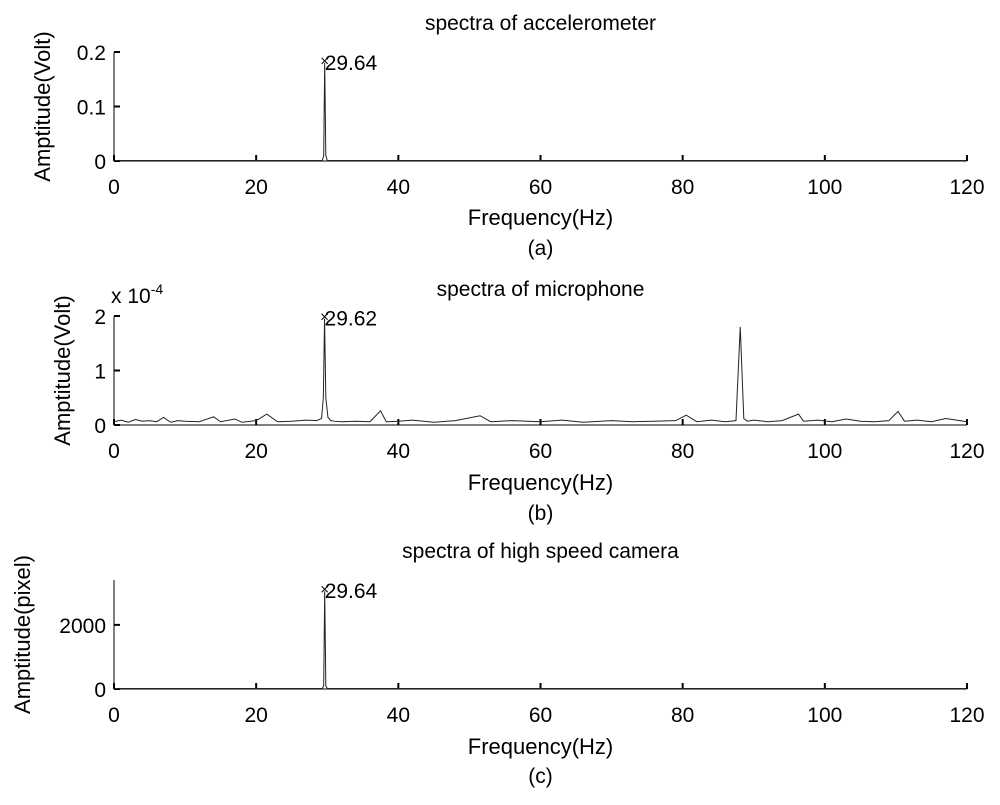 Image resolution: width=1000 pixels, height=805 pixels. I want to click on y-exponent-label: x 10-4, so click(137, 294).